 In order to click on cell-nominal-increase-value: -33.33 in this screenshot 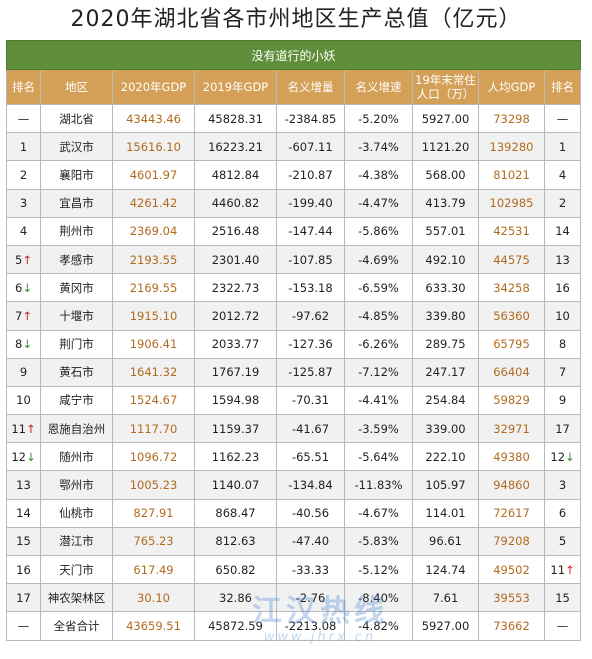, I will do `click(310, 569)`.